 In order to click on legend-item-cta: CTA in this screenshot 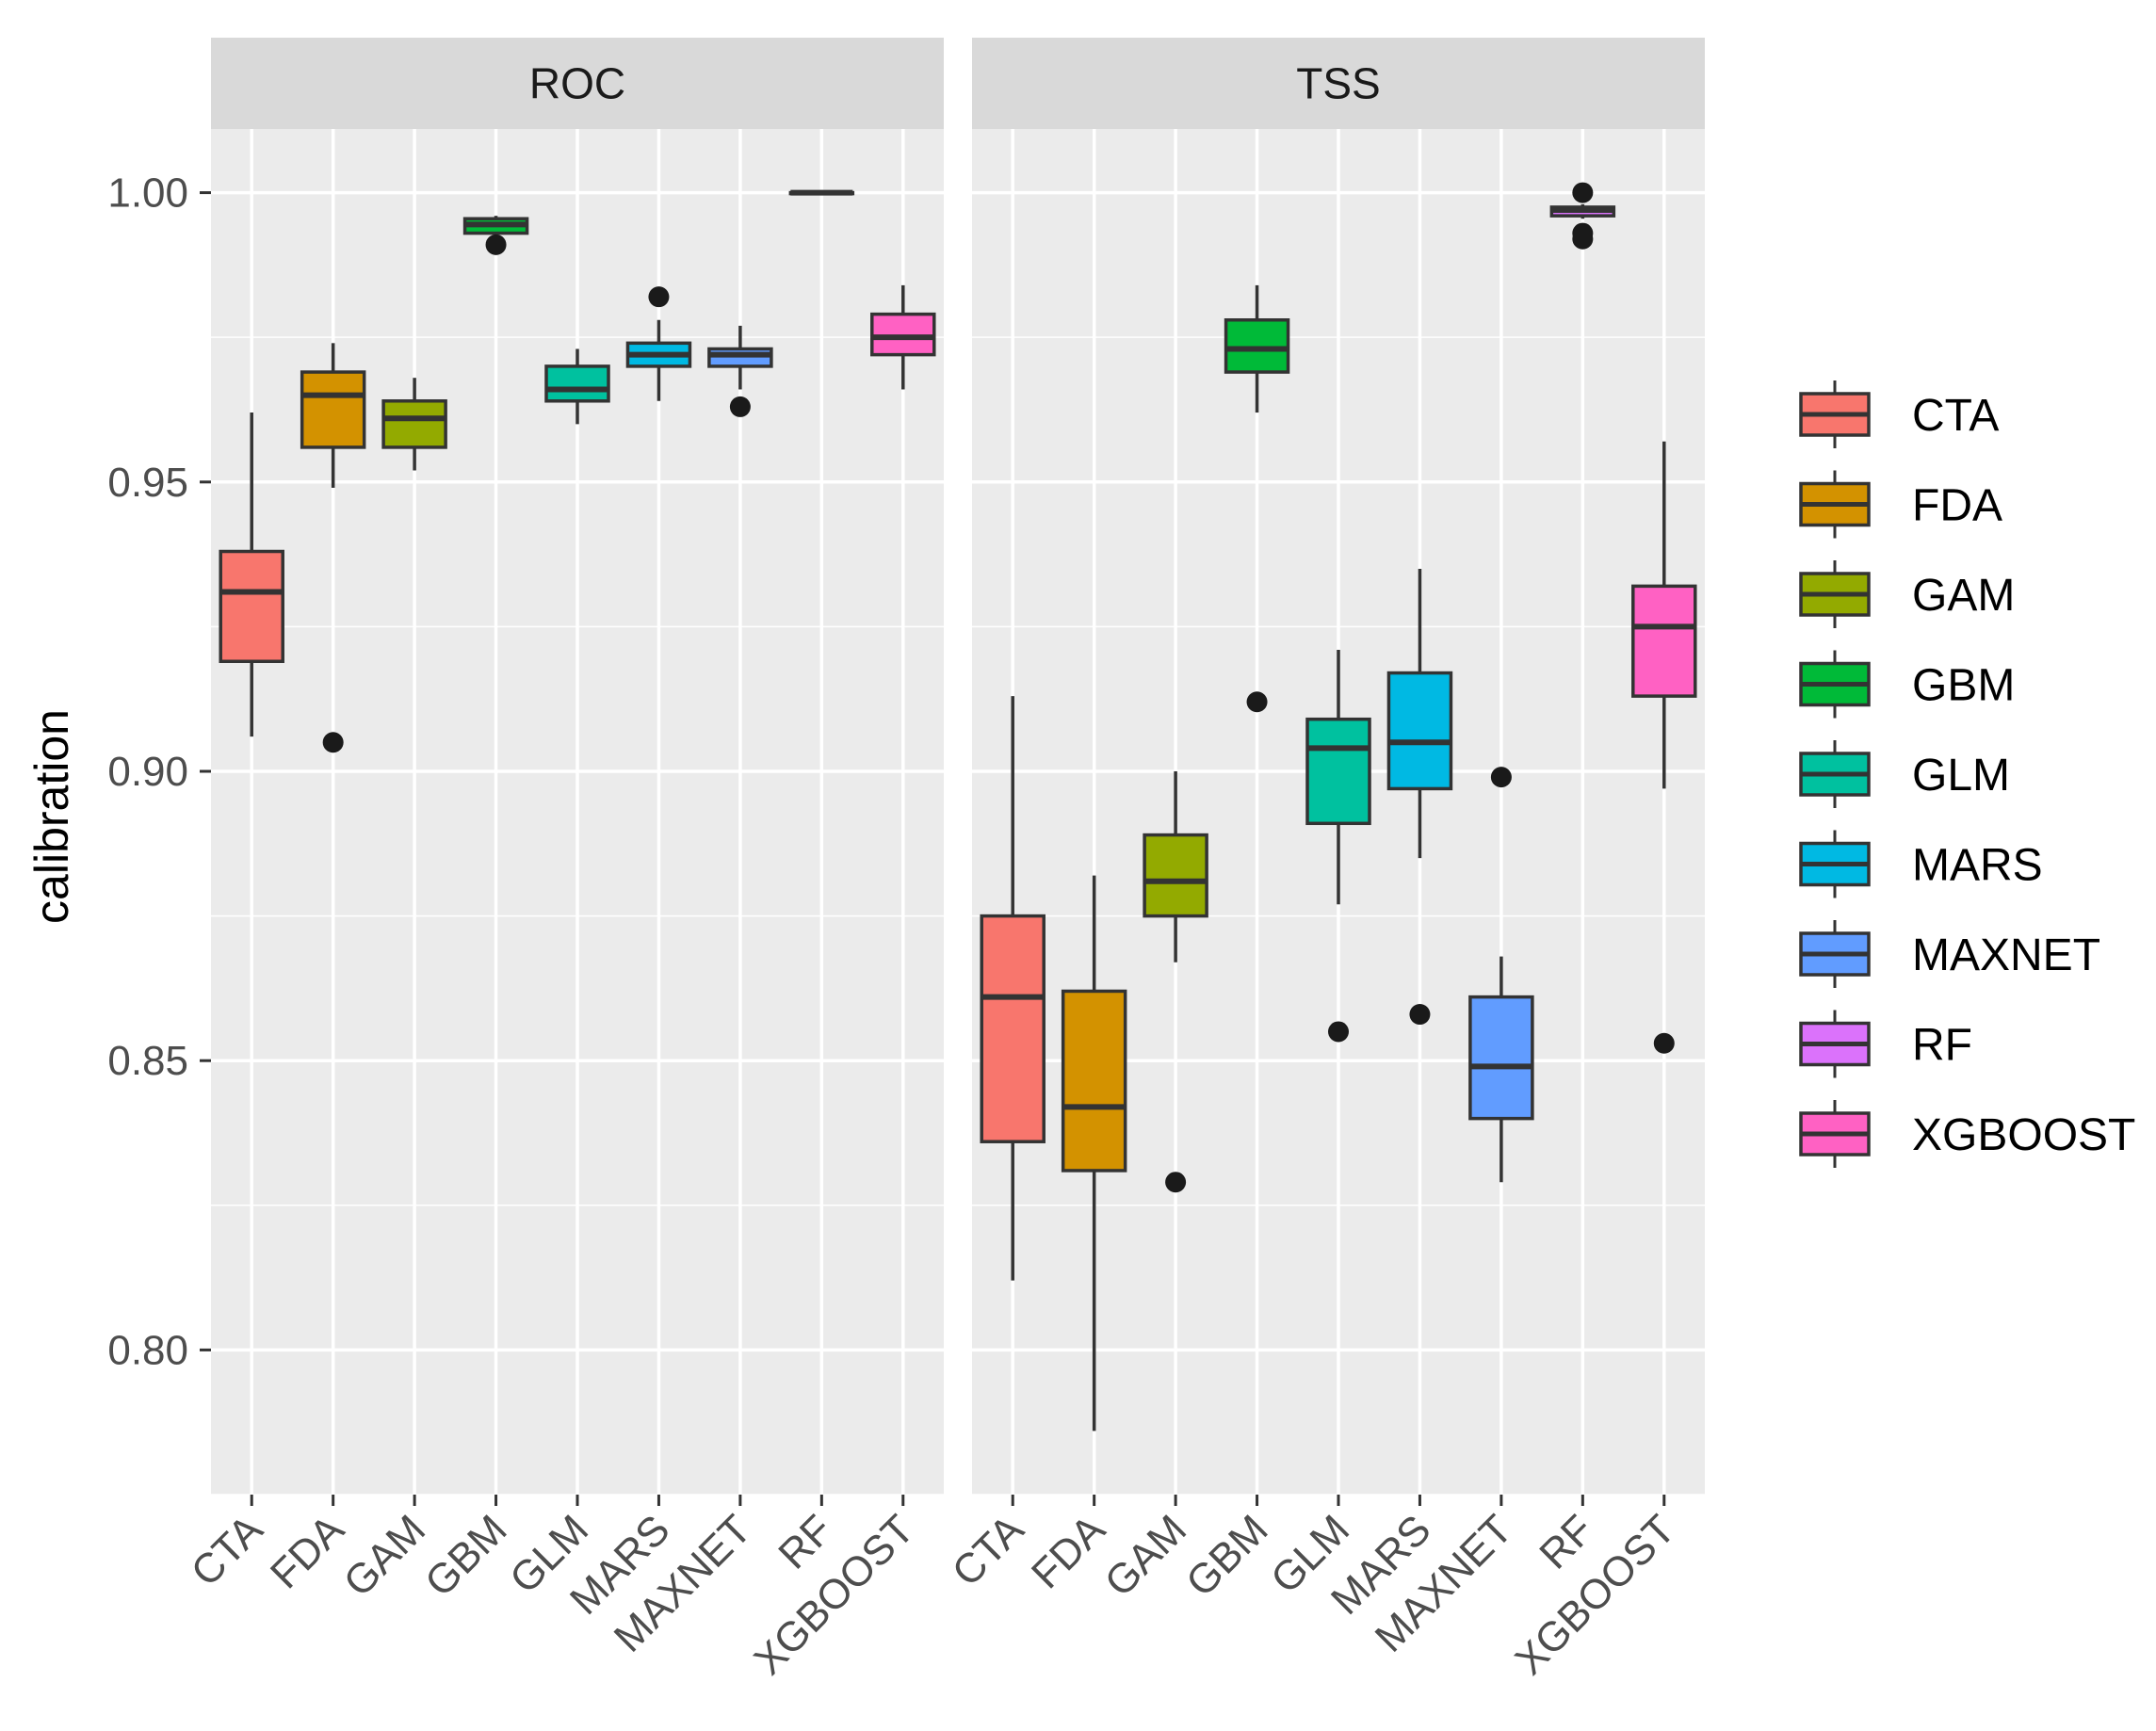, I will do `click(1899, 414)`.